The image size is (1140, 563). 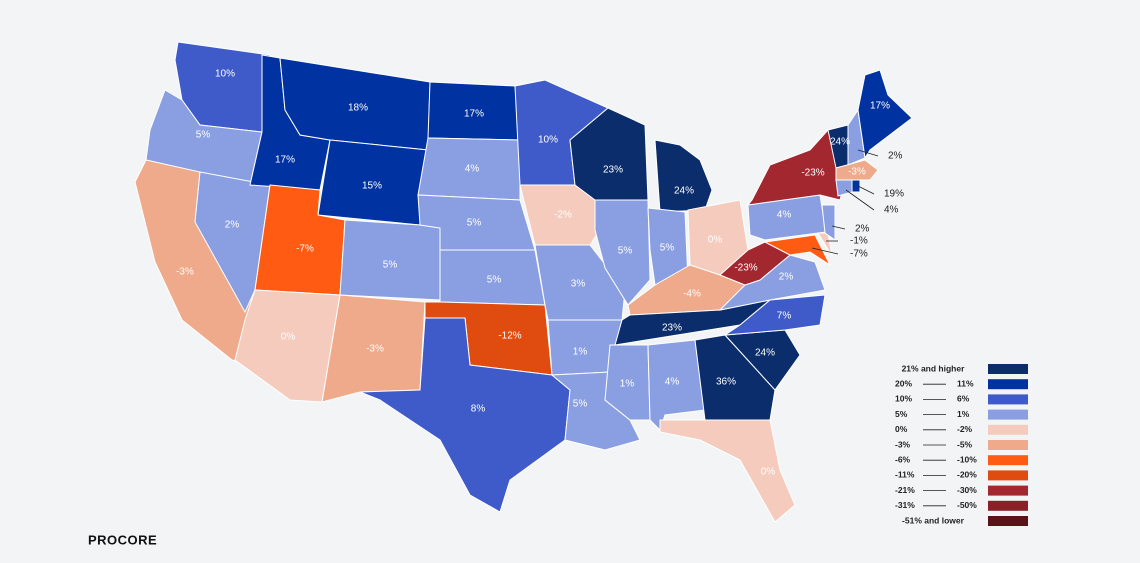 I want to click on legend-label: -51% and lower, so click(x=933, y=520).